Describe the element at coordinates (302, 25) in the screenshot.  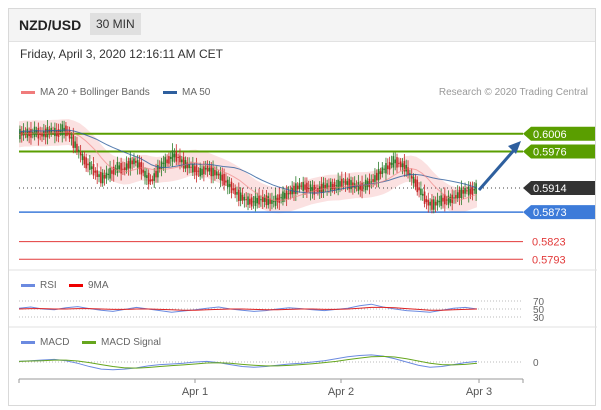
I see `chart-header: NZD/USD 30 MIN` at that location.